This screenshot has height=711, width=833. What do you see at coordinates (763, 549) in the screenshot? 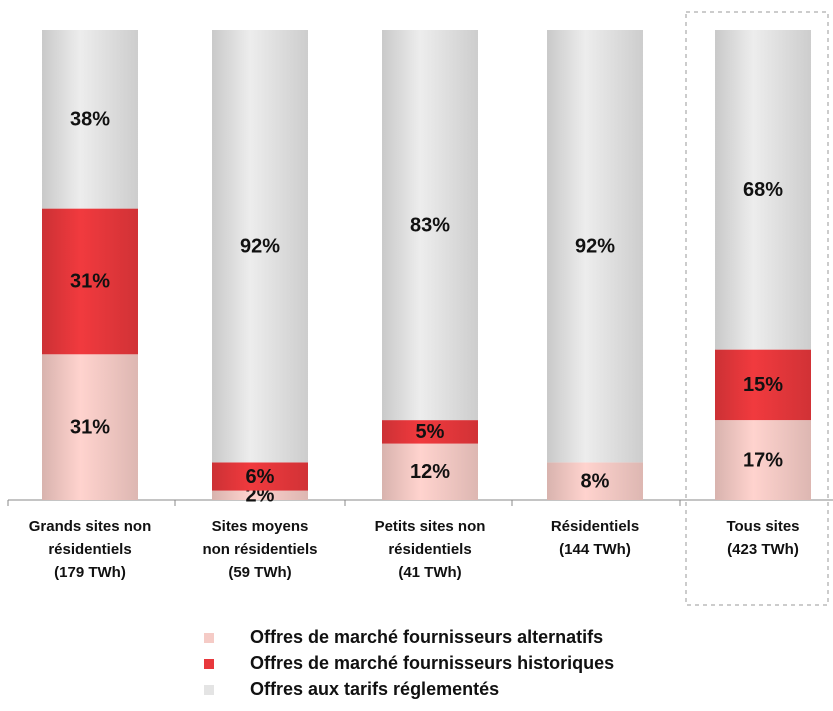
I see `x-tick-label-line: (423 TWh)` at bounding box center [763, 549].